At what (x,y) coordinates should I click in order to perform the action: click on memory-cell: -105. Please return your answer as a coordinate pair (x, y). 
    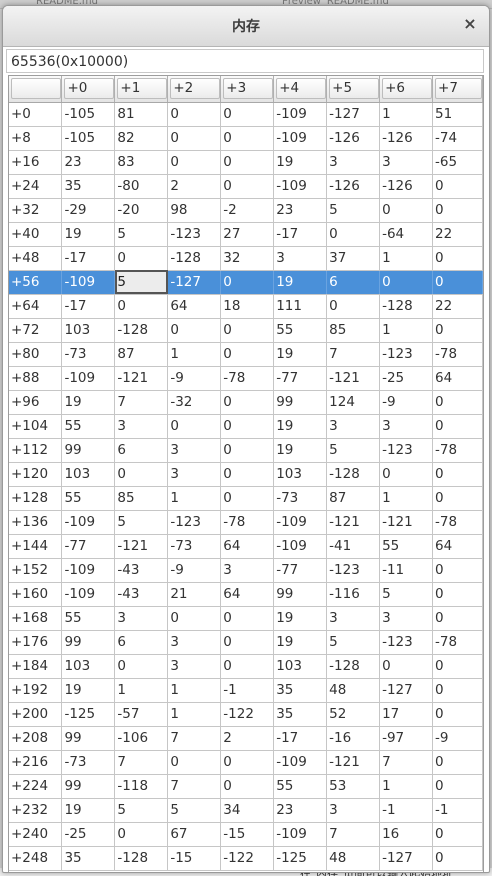
    Looking at the image, I should click on (88, 138).